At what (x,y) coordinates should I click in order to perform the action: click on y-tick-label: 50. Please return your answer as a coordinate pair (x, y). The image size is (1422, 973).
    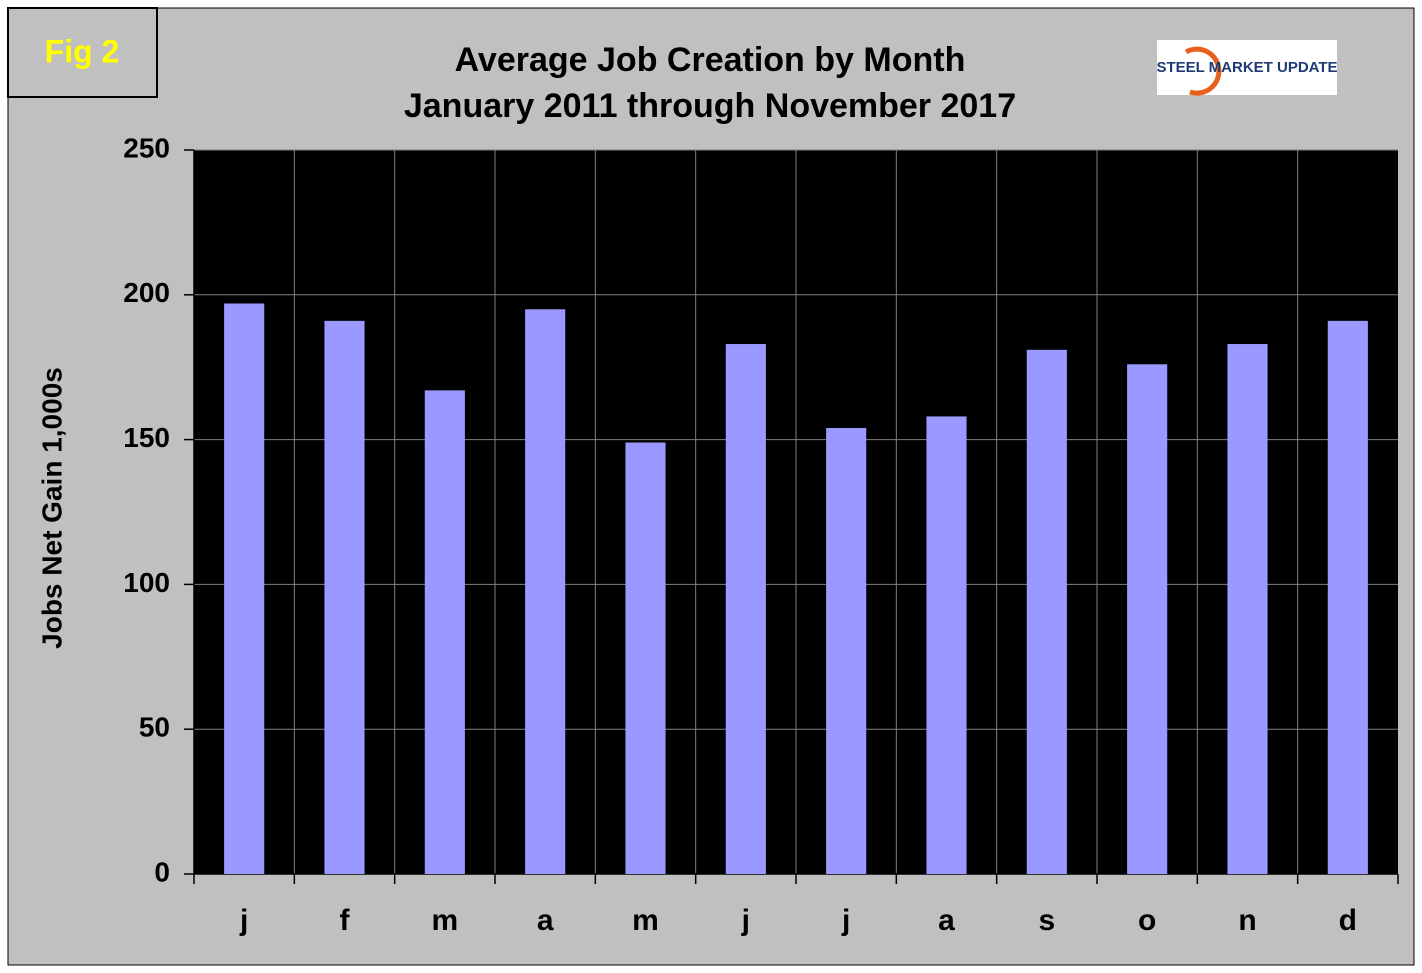
    Looking at the image, I should click on (154, 727).